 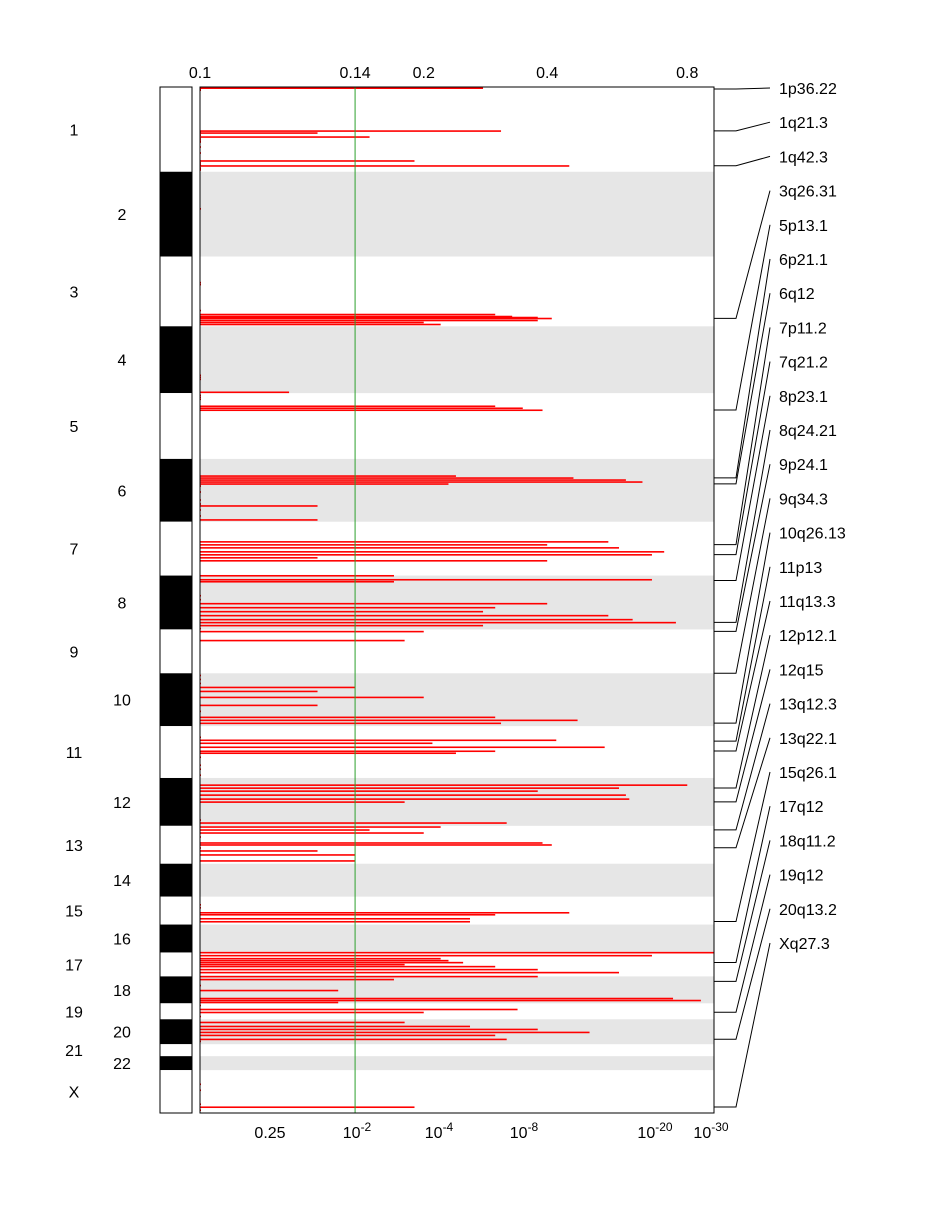 I want to click on peak-label-5: 6p21.1, so click(x=803, y=260).